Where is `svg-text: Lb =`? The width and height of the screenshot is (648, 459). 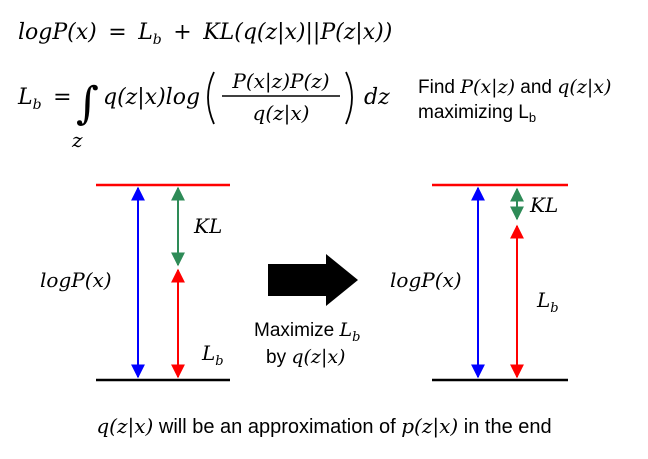
svg-text: Lb = is located at coordinates (44, 99).